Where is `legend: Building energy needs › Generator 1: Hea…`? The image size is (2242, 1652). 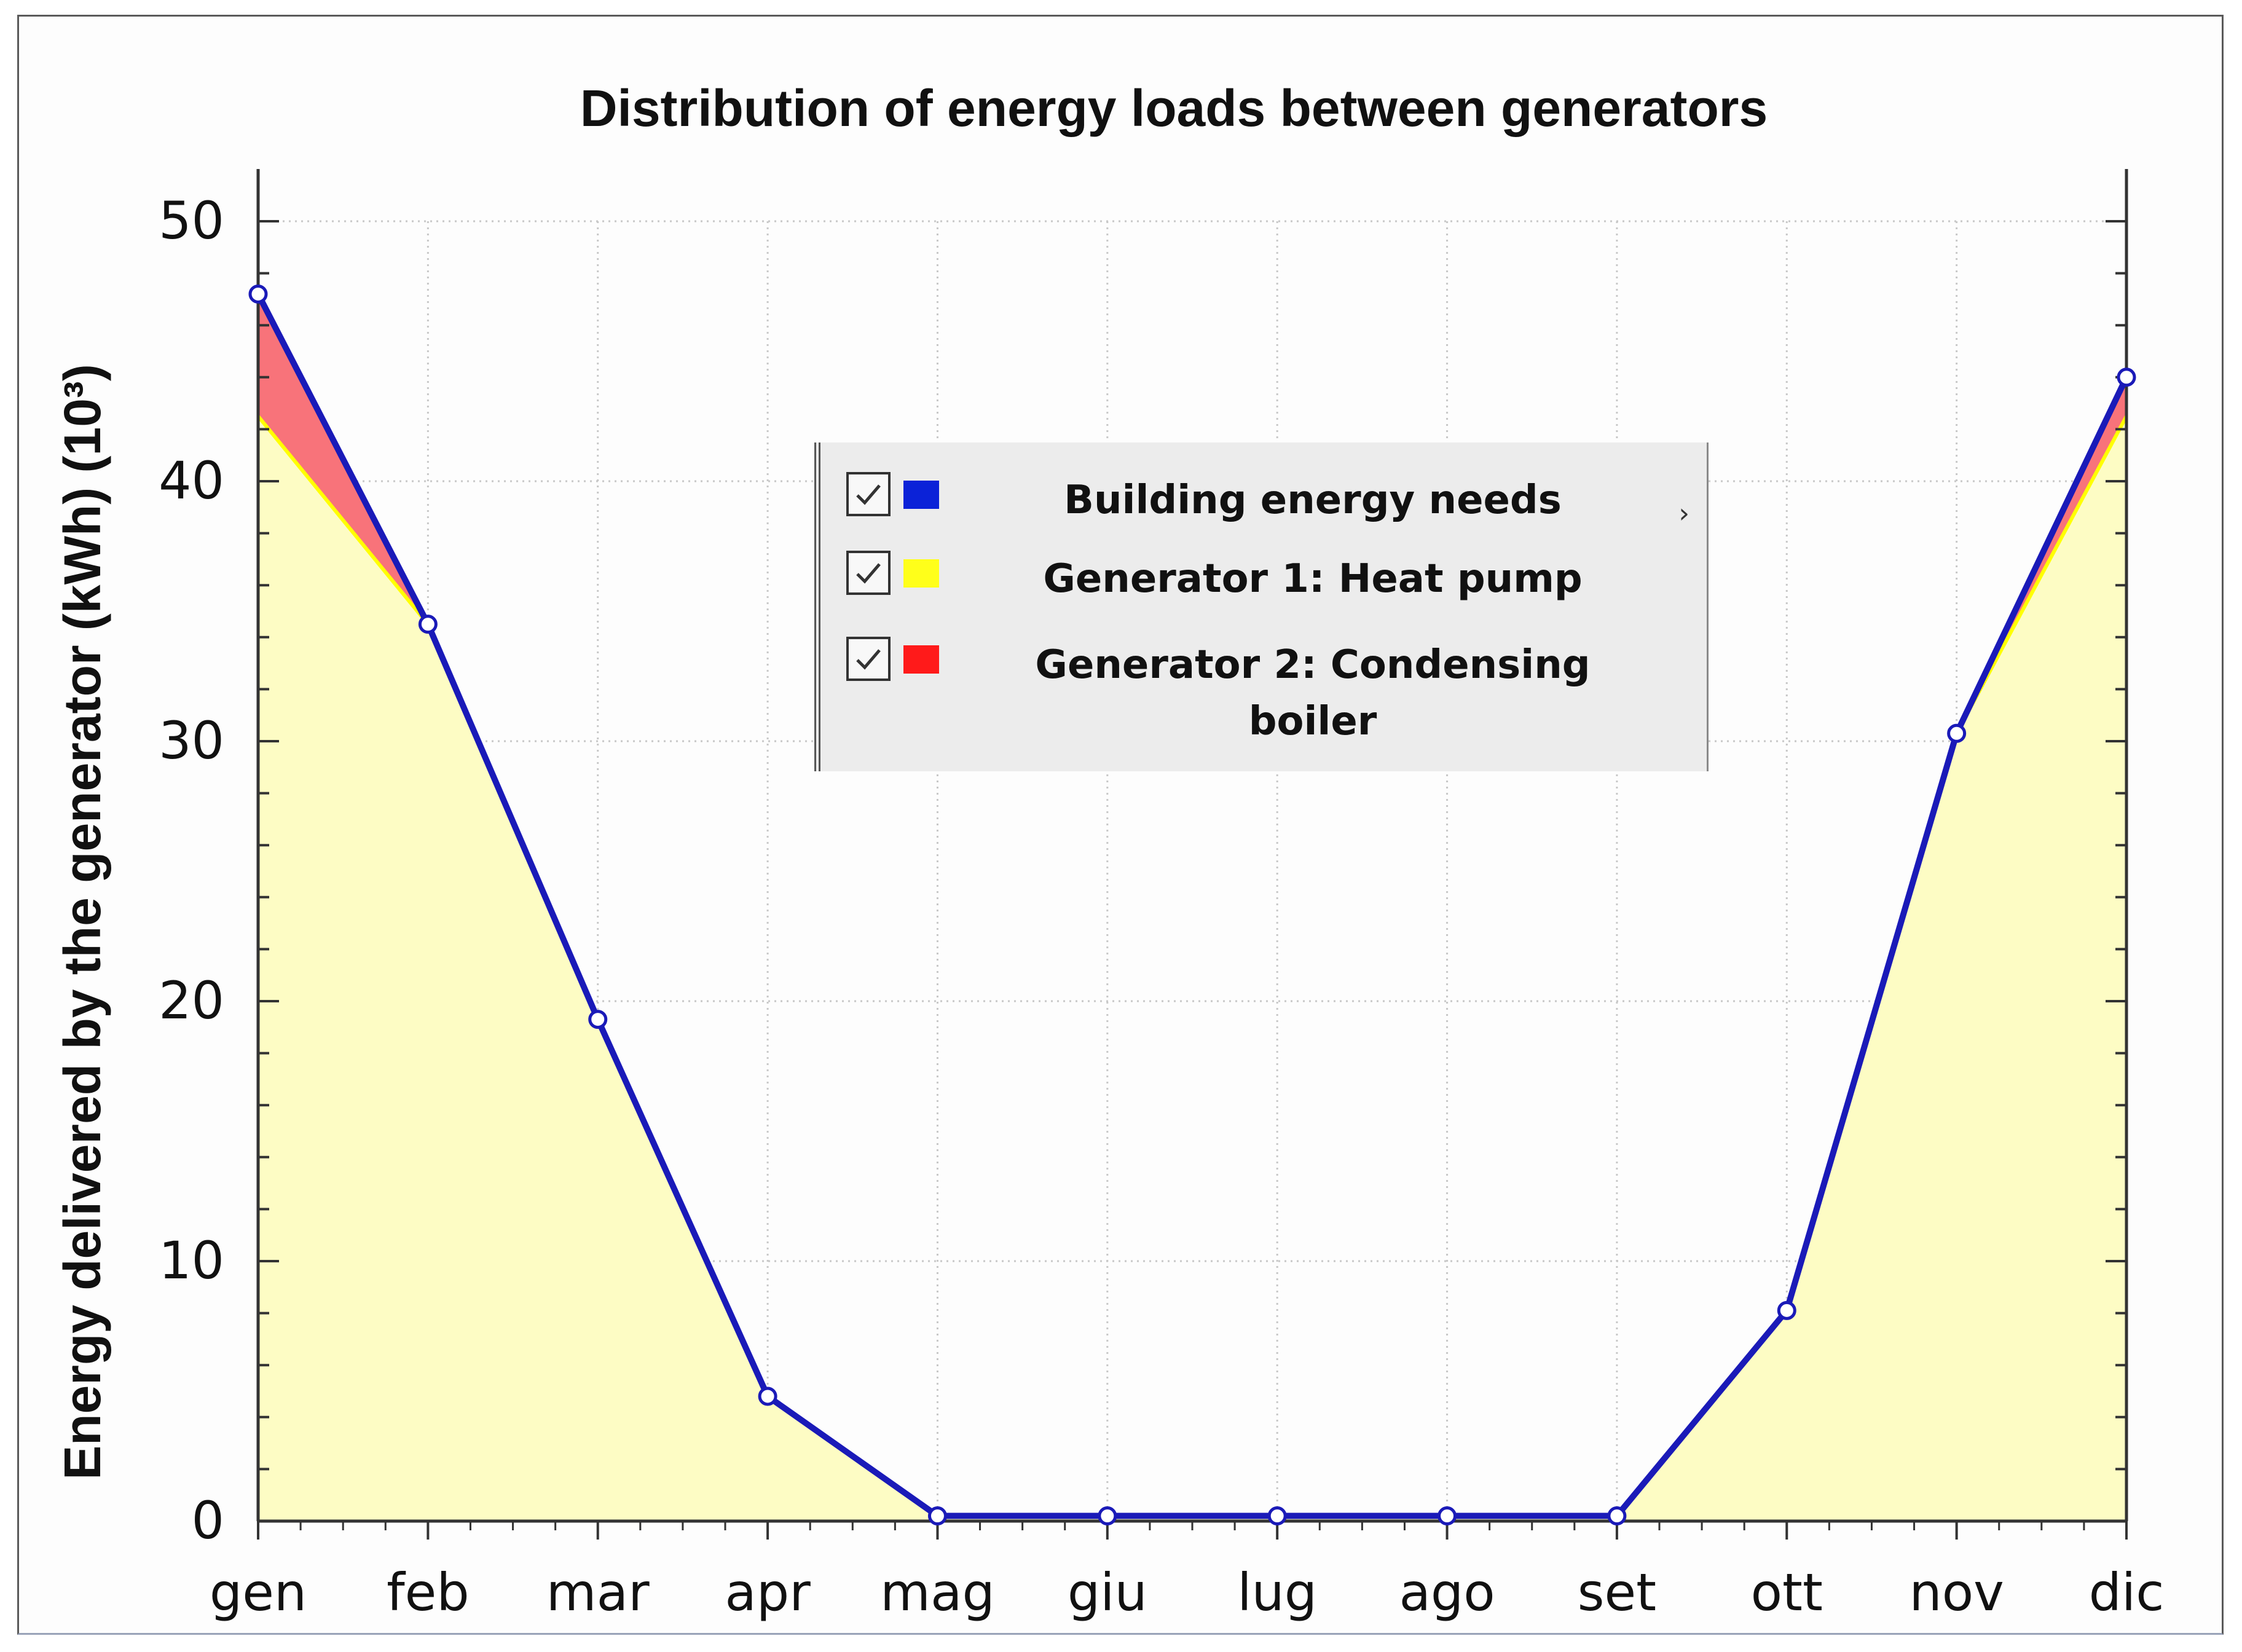
legend: Building energy needs › Generator 1: Hea… is located at coordinates (1262, 607).